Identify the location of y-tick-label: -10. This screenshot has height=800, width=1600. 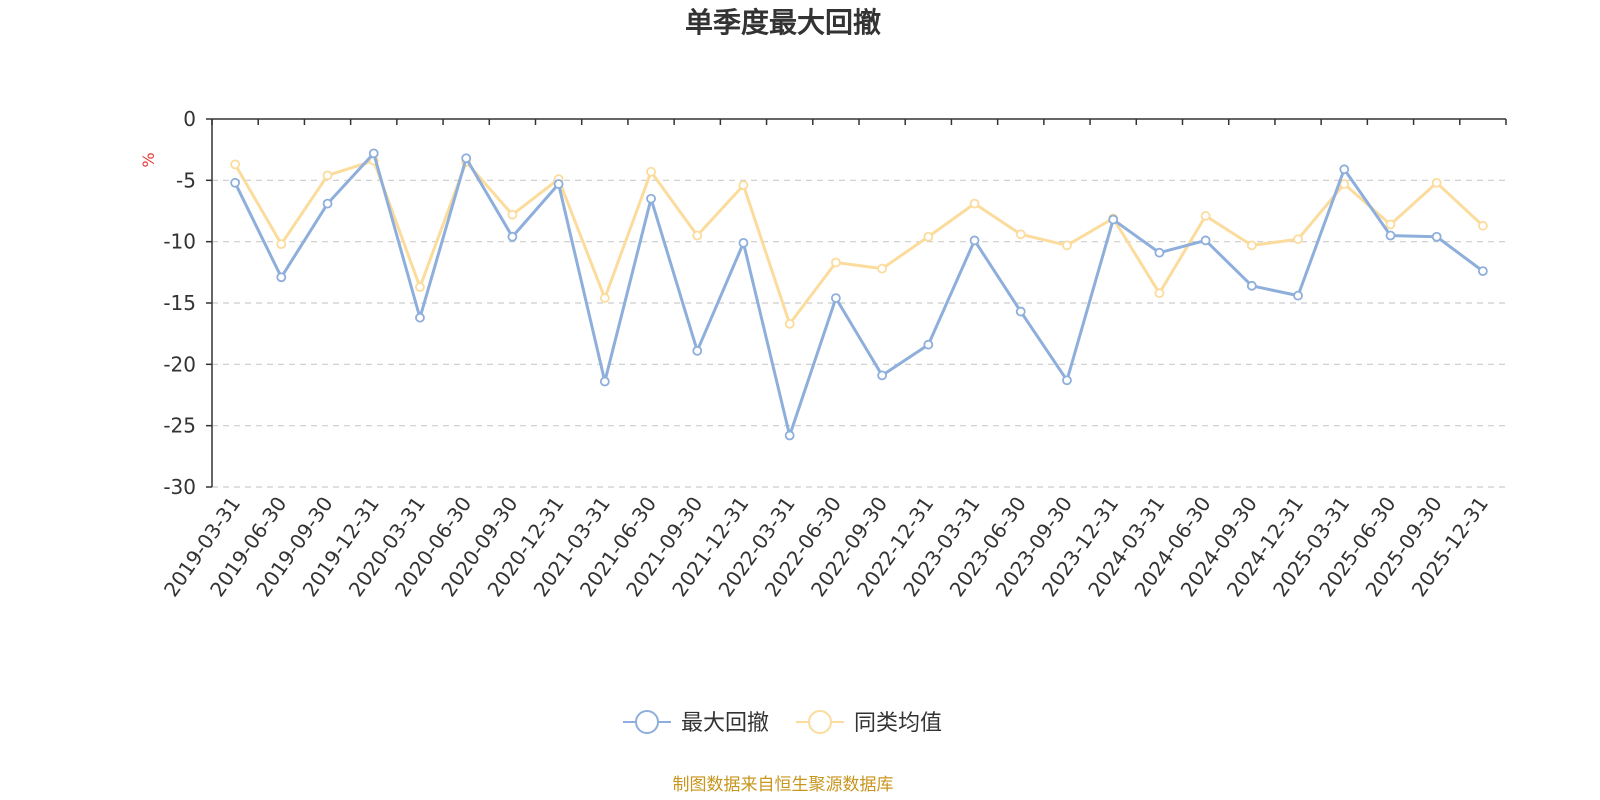
(179, 242).